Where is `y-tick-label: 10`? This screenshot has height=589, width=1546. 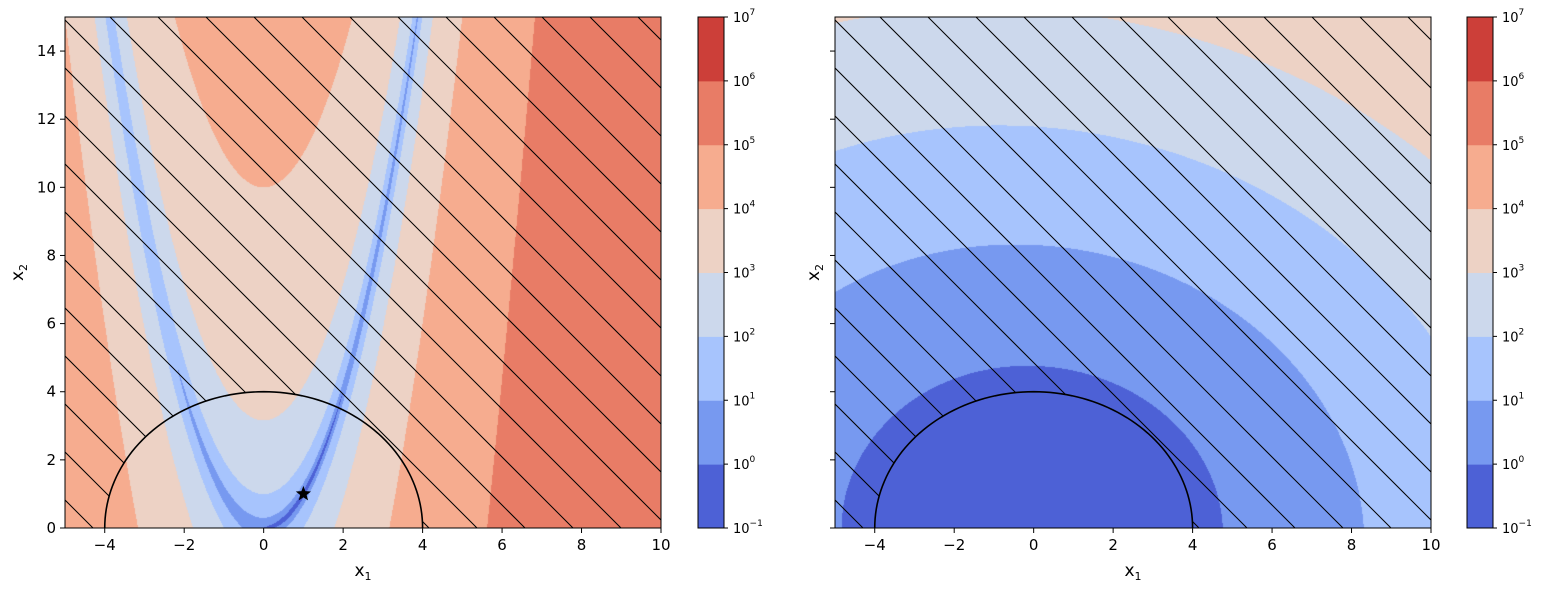 y-tick-label: 10 is located at coordinates (46, 187).